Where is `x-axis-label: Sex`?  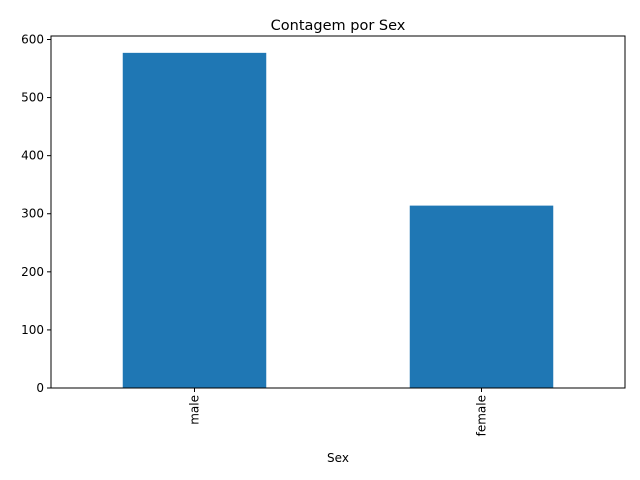 x-axis-label: Sex is located at coordinates (338, 458).